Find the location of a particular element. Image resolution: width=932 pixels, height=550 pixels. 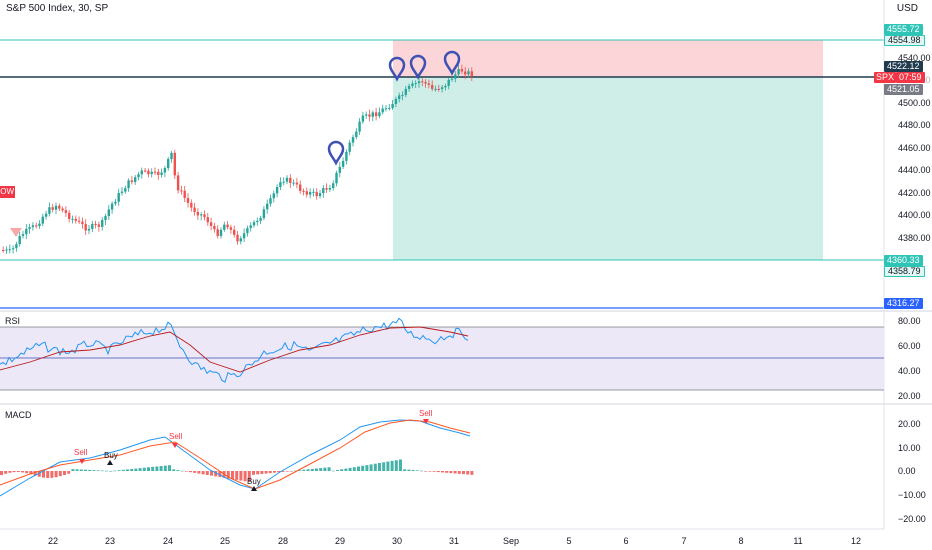

left-badge: OW is located at coordinates (7, 192).